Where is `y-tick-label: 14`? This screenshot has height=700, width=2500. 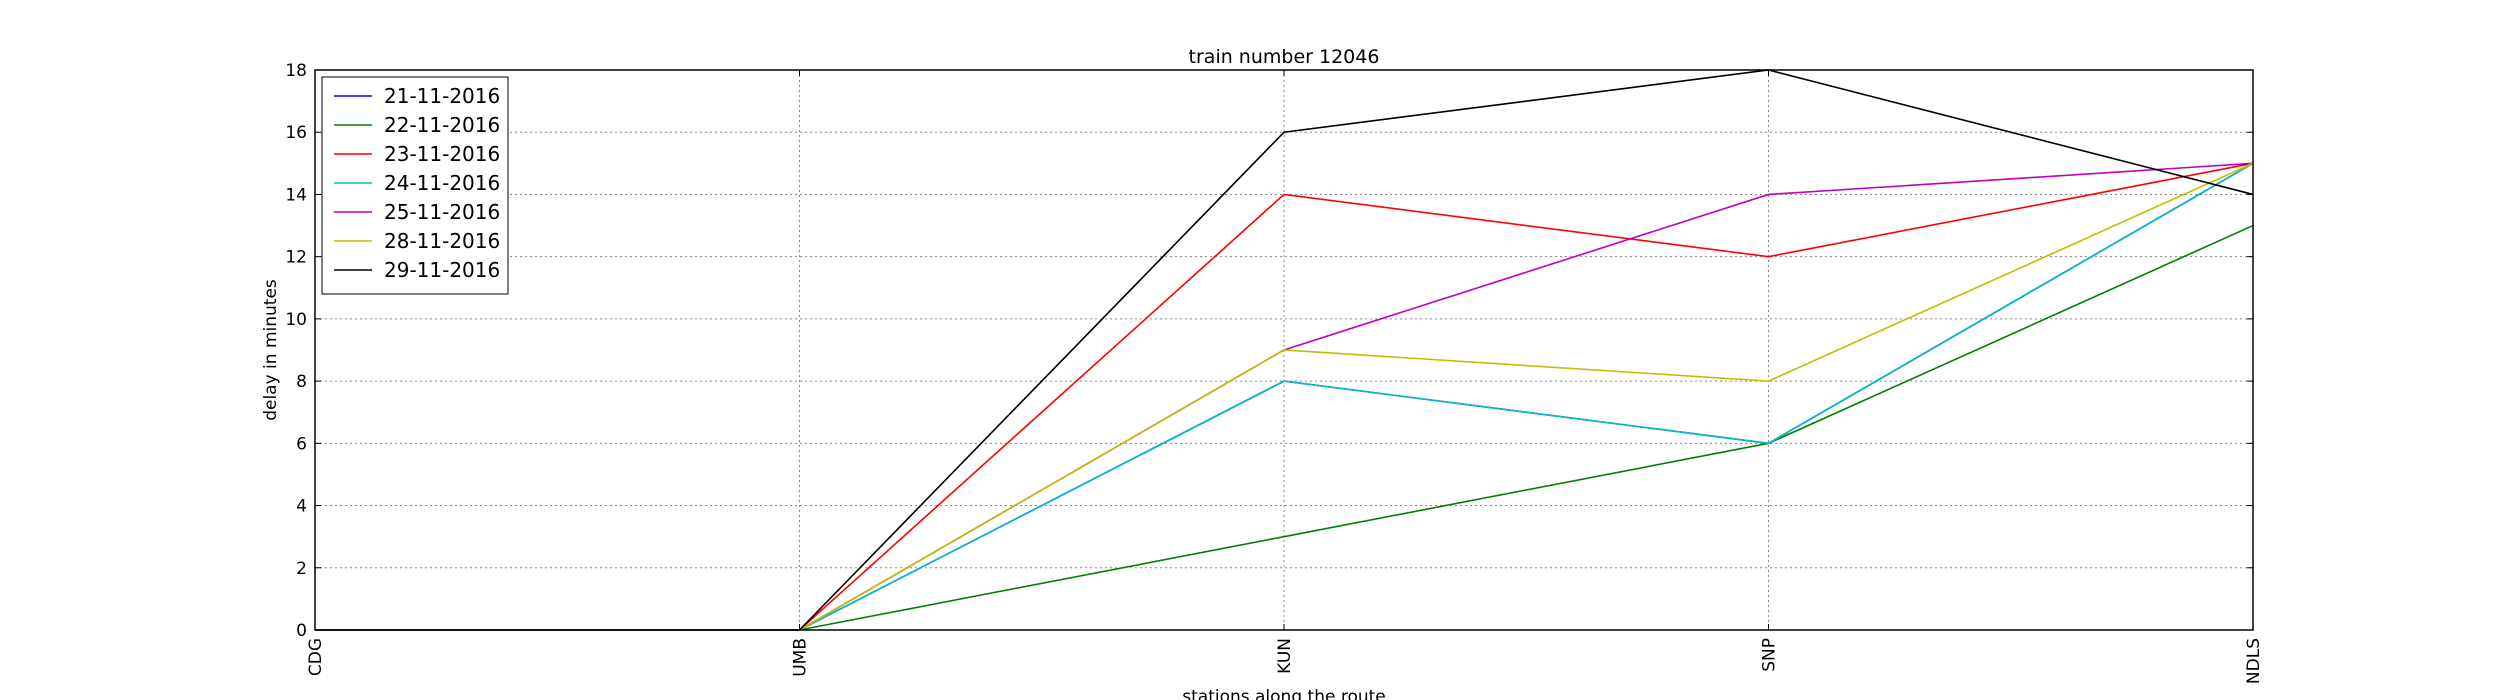 y-tick-label: 14 is located at coordinates (296, 195).